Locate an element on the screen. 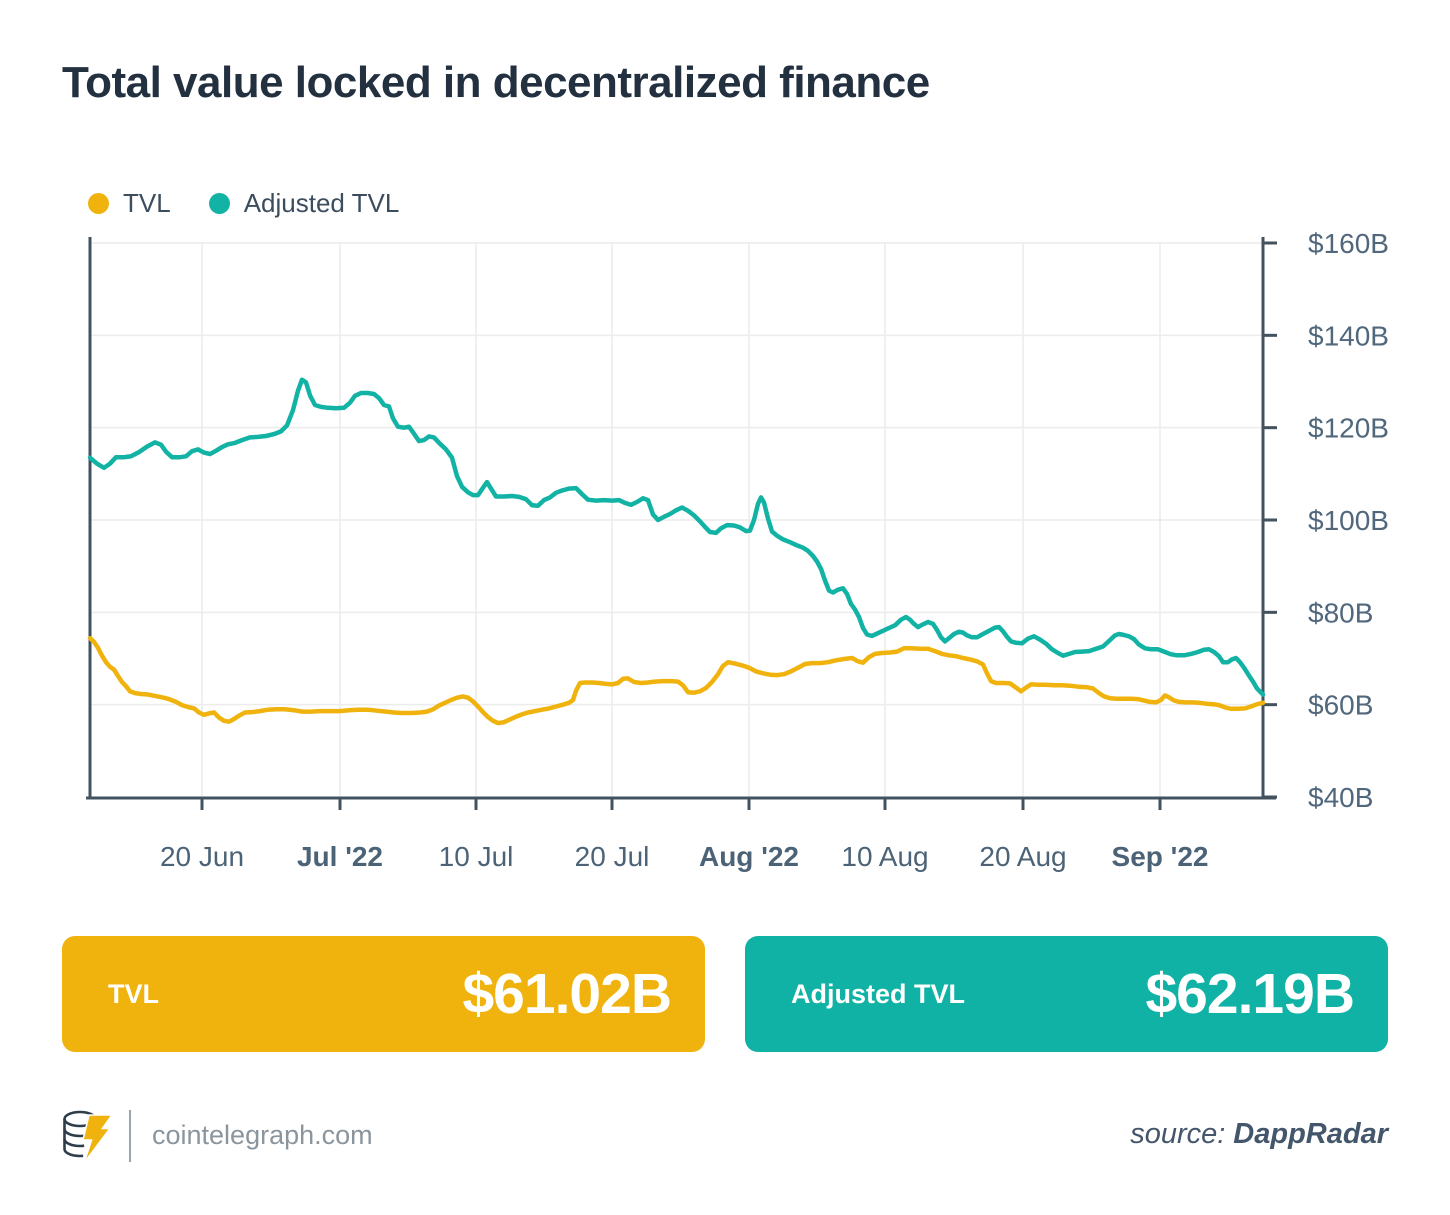 The image size is (1450, 1215). y-tick-label: $80B is located at coordinates (1340, 612).